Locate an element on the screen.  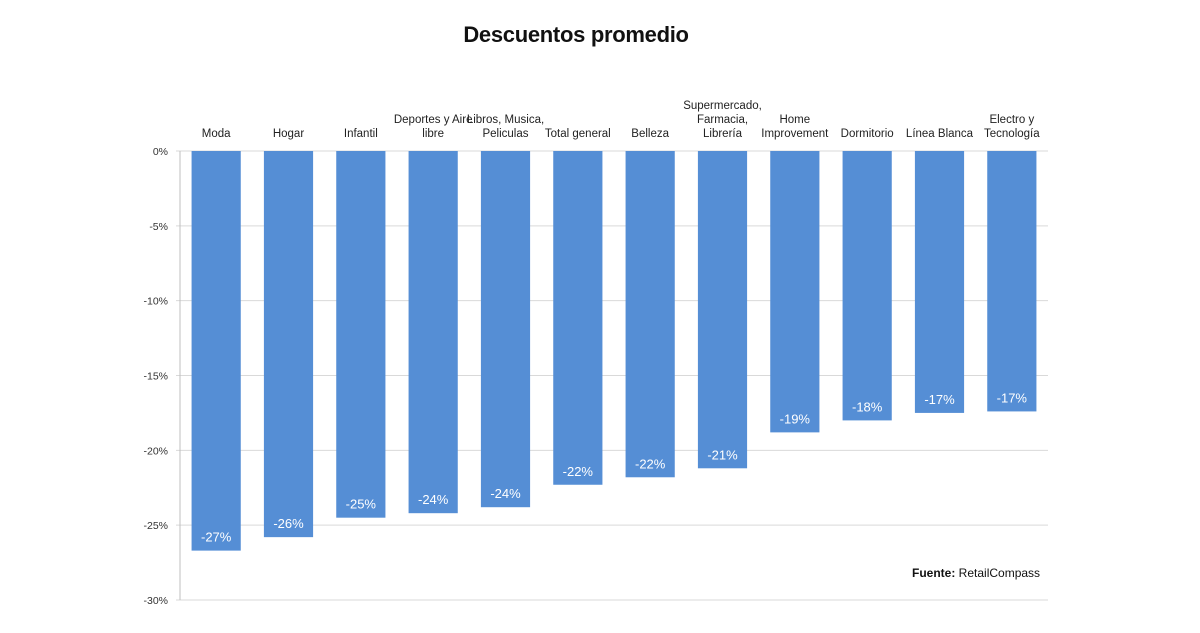
y-tick-label: -30% is located at coordinates (155, 601).